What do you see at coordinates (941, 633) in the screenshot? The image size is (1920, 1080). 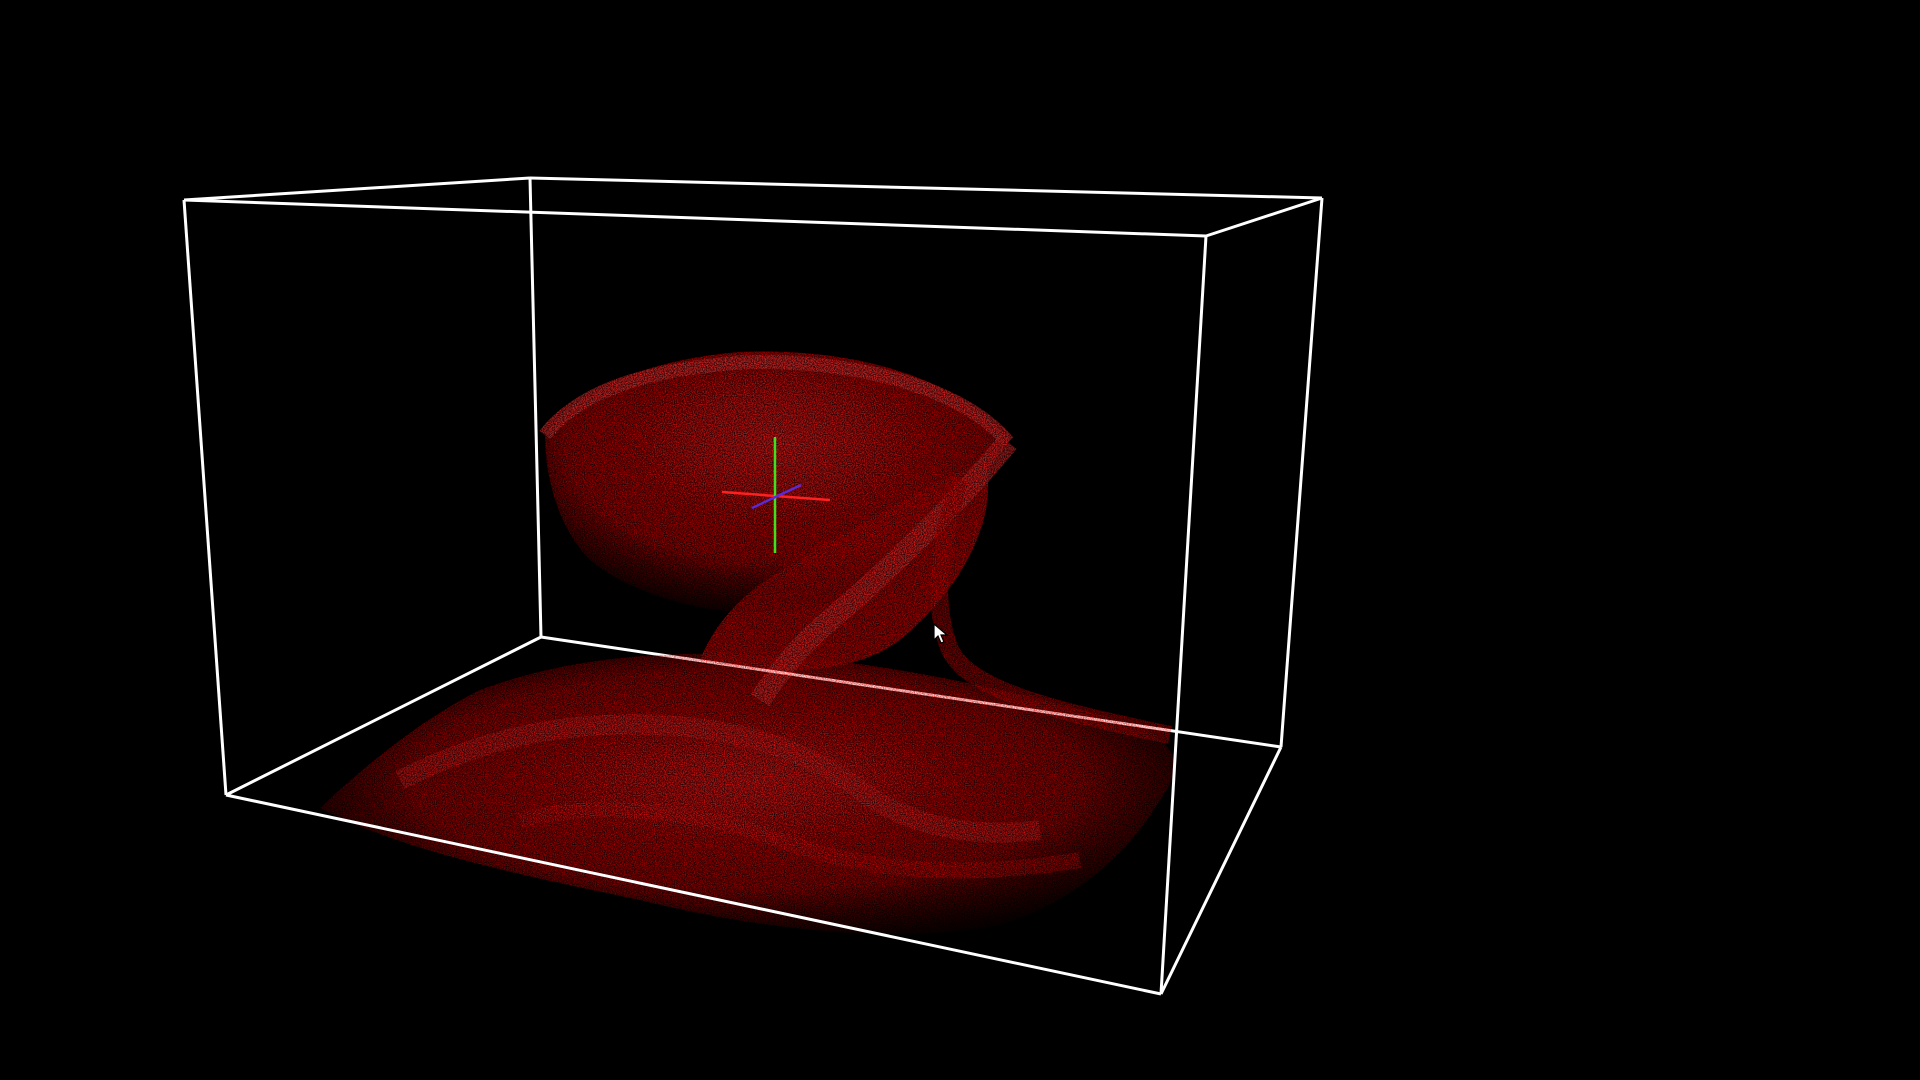 I see `arrow-cursor-icon` at bounding box center [941, 633].